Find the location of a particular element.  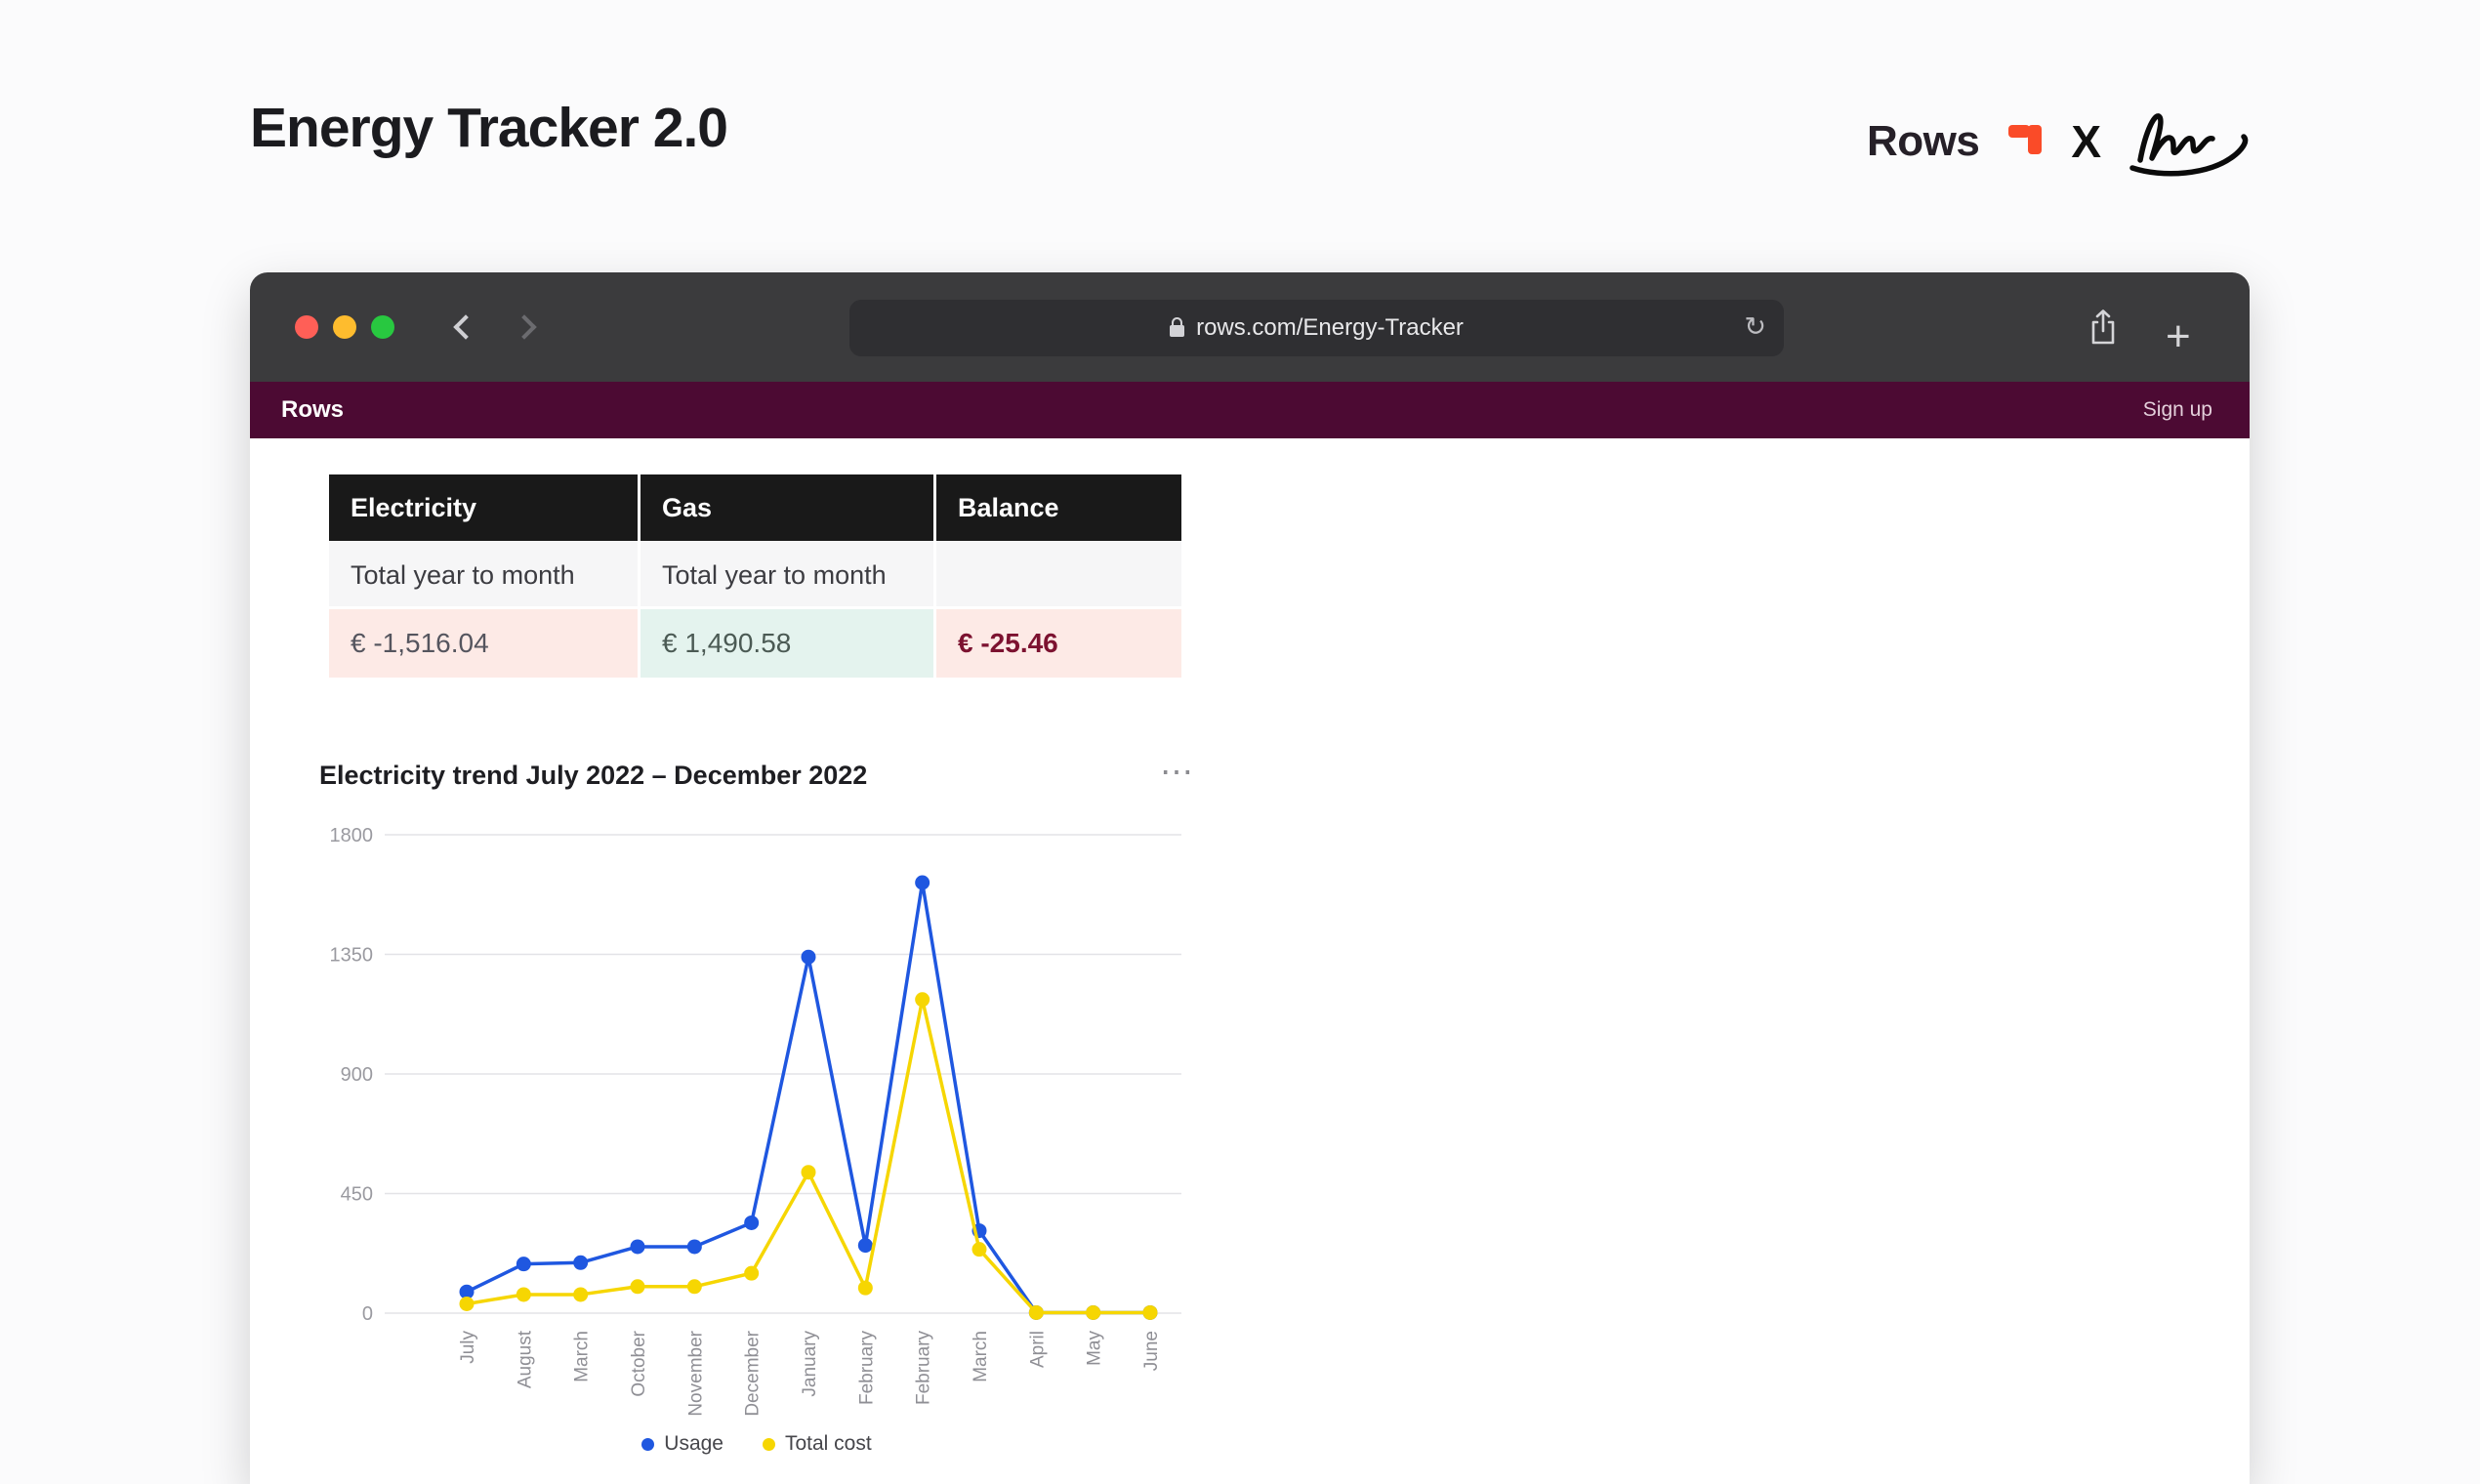

rows-wordmark: Rows is located at coordinates (1923, 141).